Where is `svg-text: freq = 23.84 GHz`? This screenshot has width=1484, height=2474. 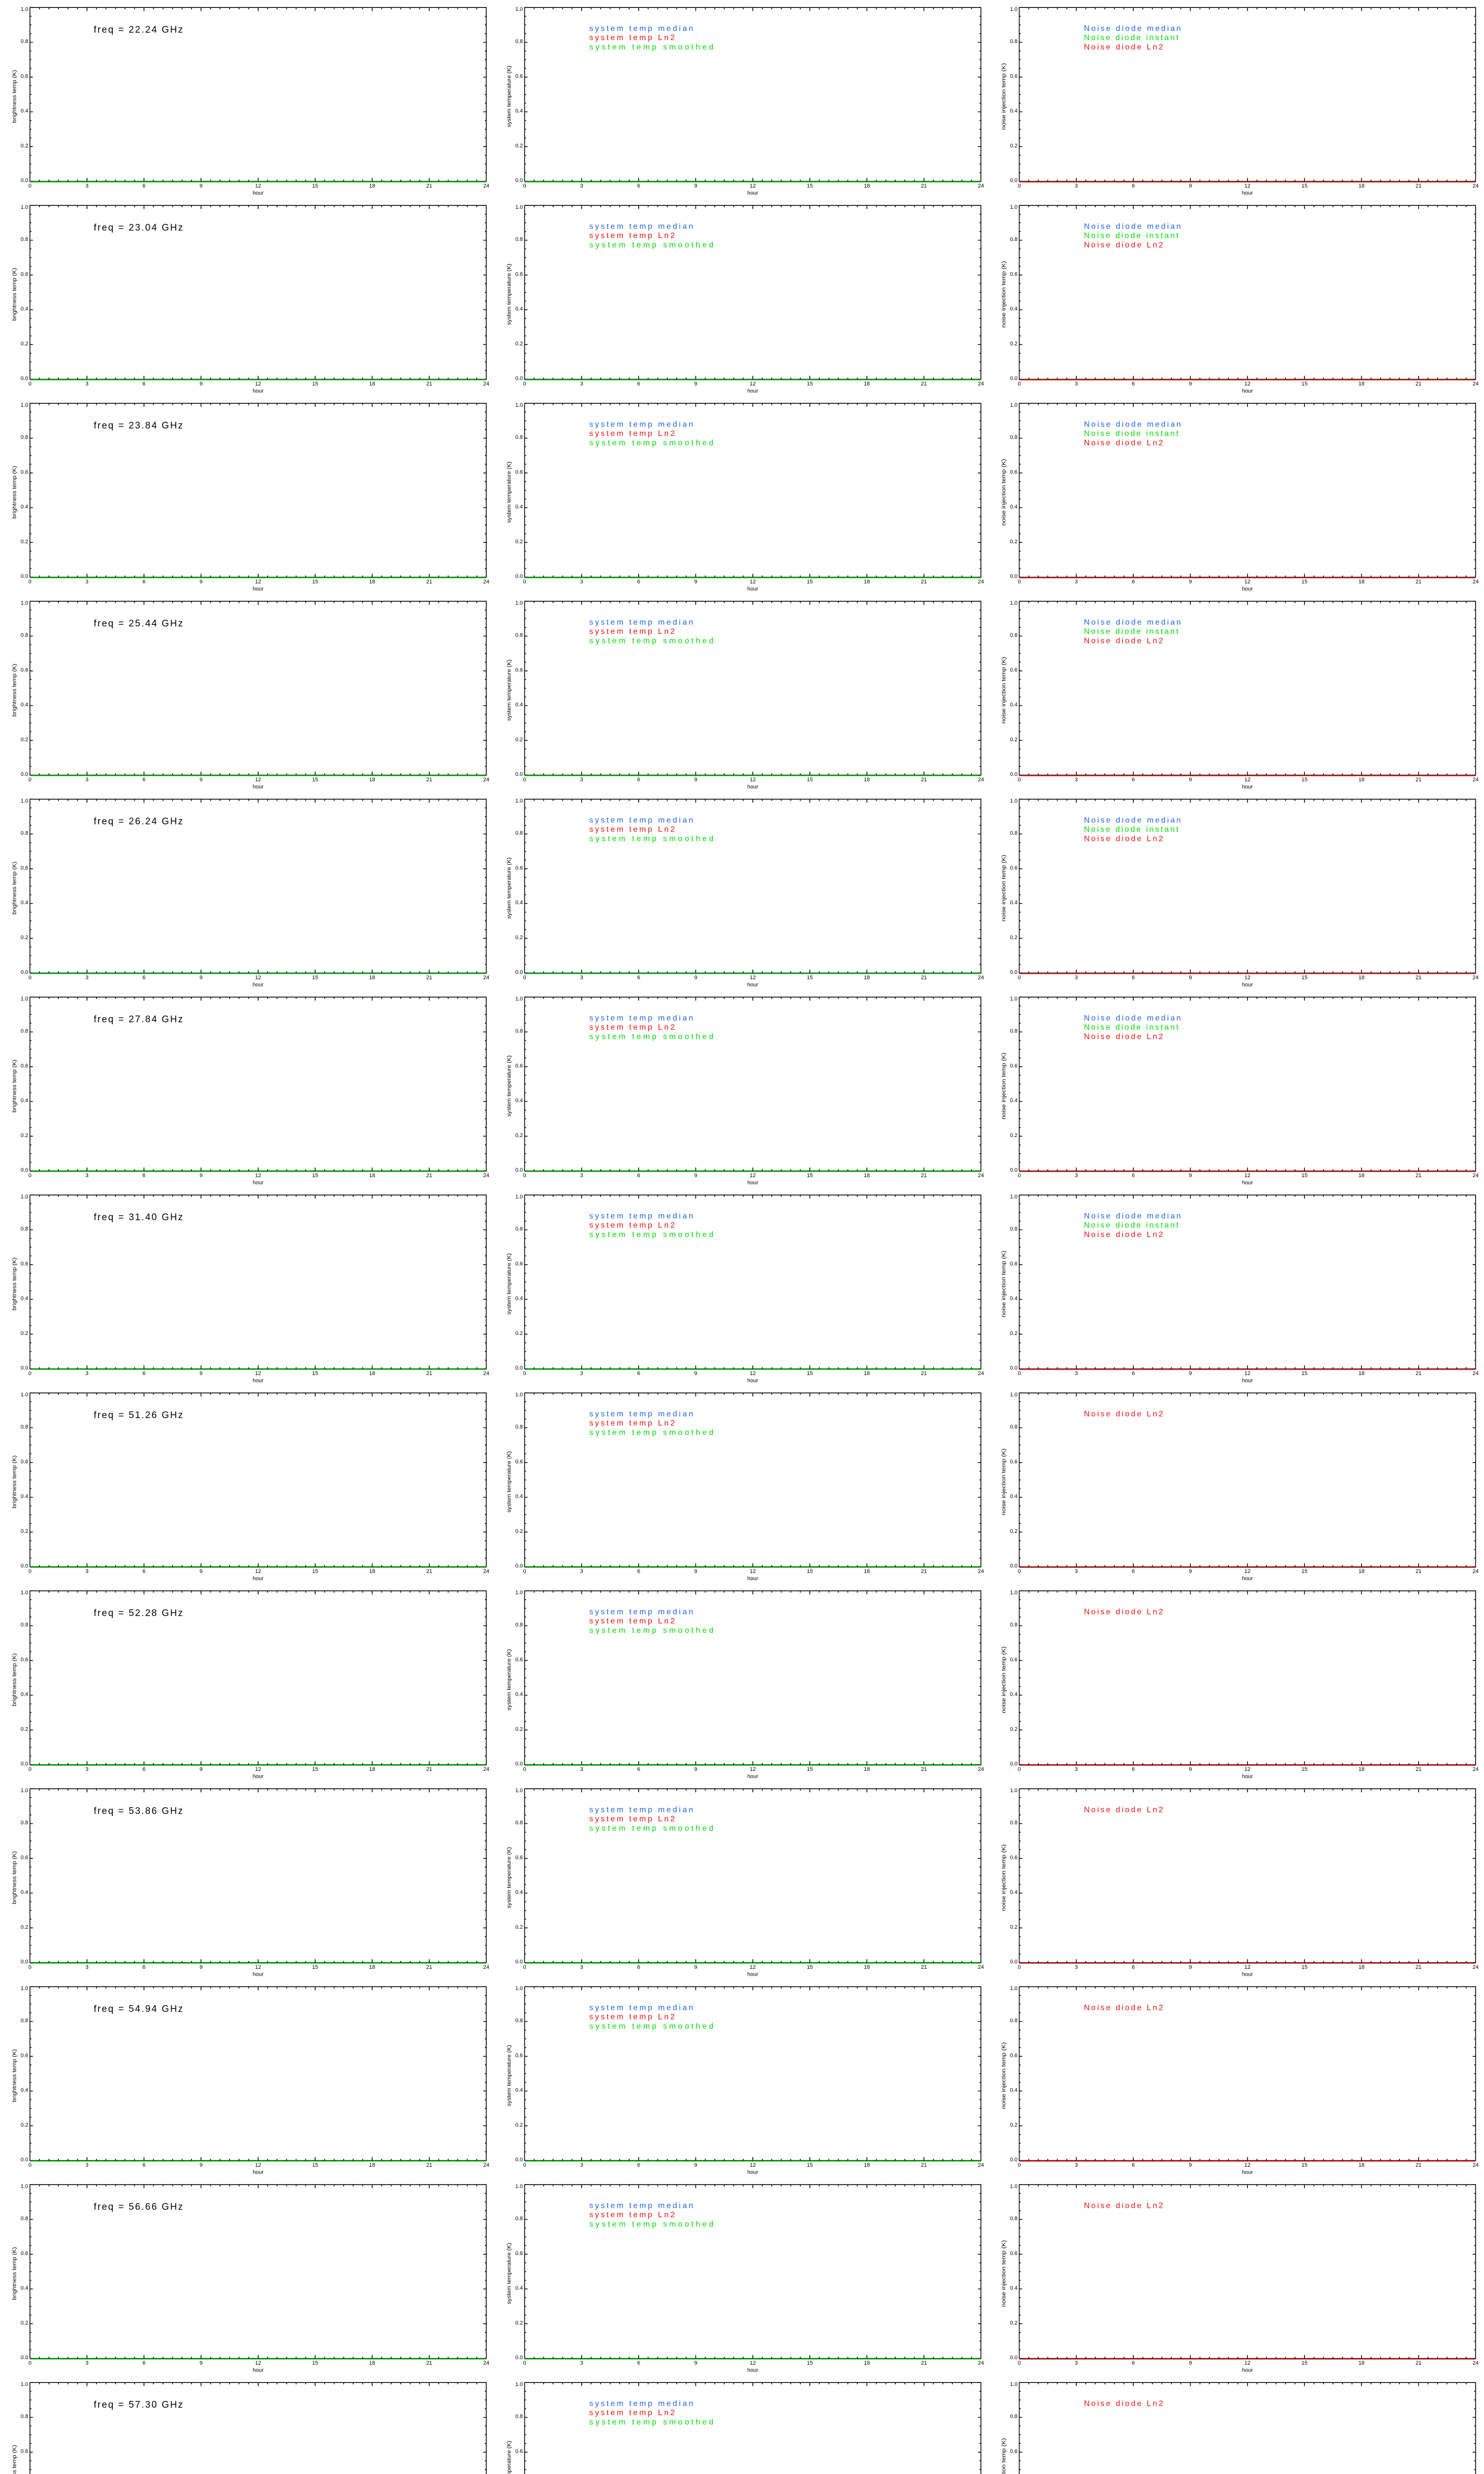
svg-text: freq = 23.84 GHz is located at coordinates (138, 426).